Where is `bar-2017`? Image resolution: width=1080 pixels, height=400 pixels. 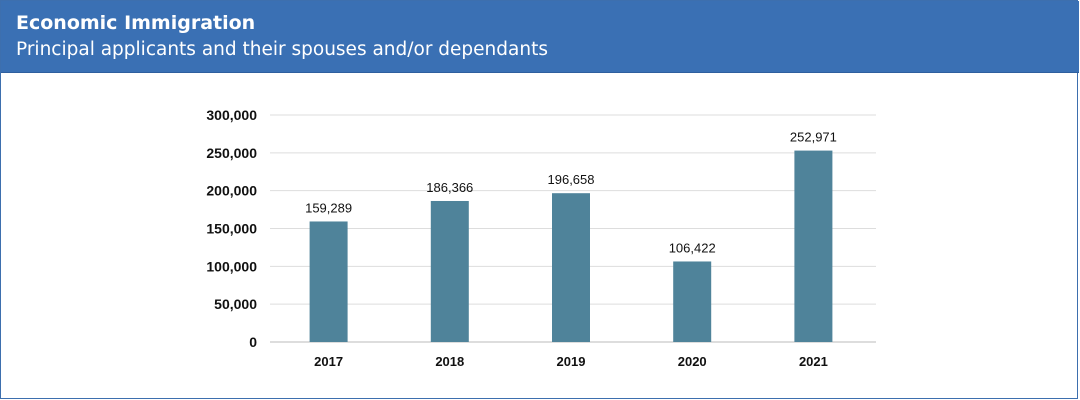 bar-2017 is located at coordinates (328, 281).